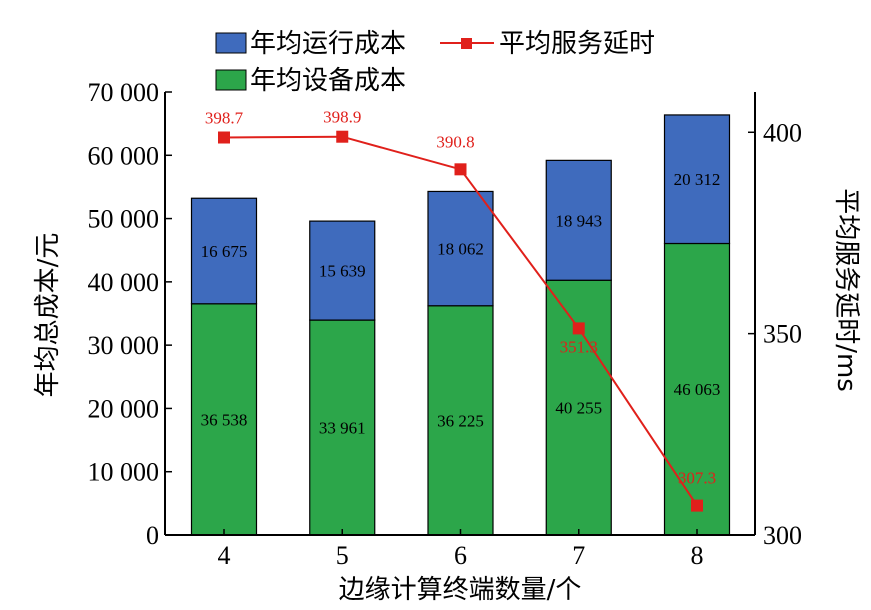 This screenshot has width=871, height=610. Describe the element at coordinates (782, 132) in the screenshot. I see `y2-tick-label: 400` at that location.